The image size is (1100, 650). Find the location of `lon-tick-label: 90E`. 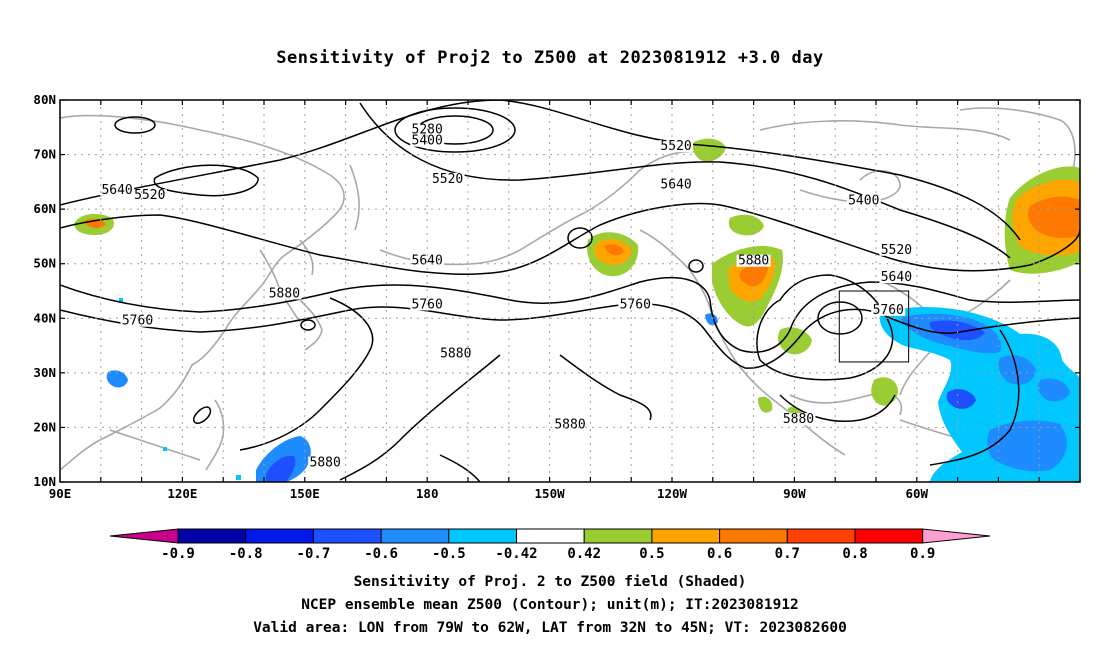

lon-tick-label: 90E is located at coordinates (60, 493).